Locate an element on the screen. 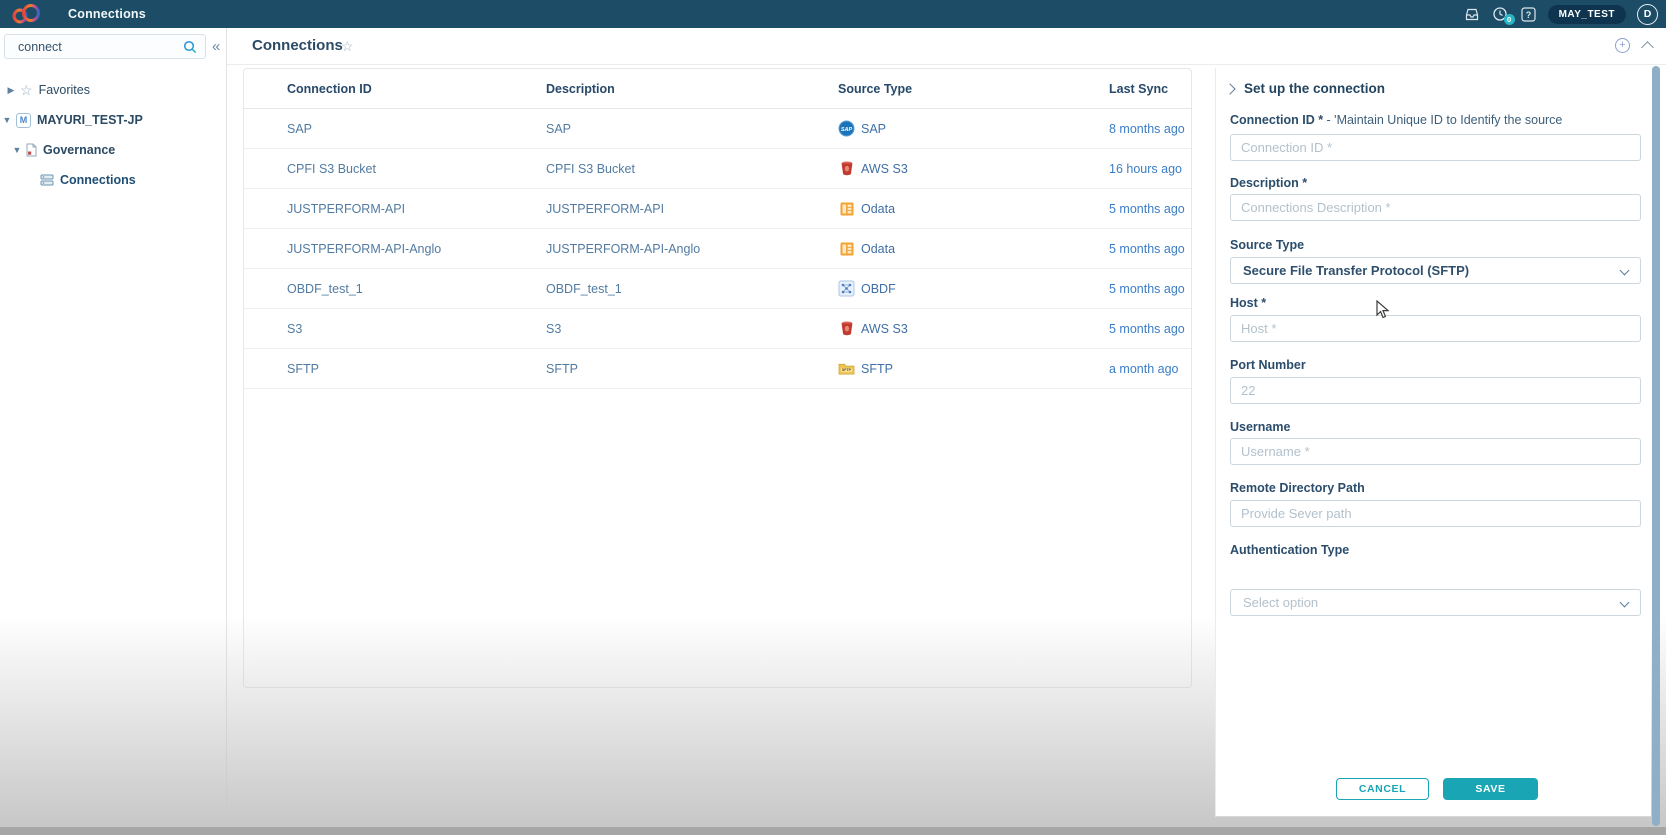 This screenshot has height=835, width=1666. search-icon is located at coordinates (190, 47).